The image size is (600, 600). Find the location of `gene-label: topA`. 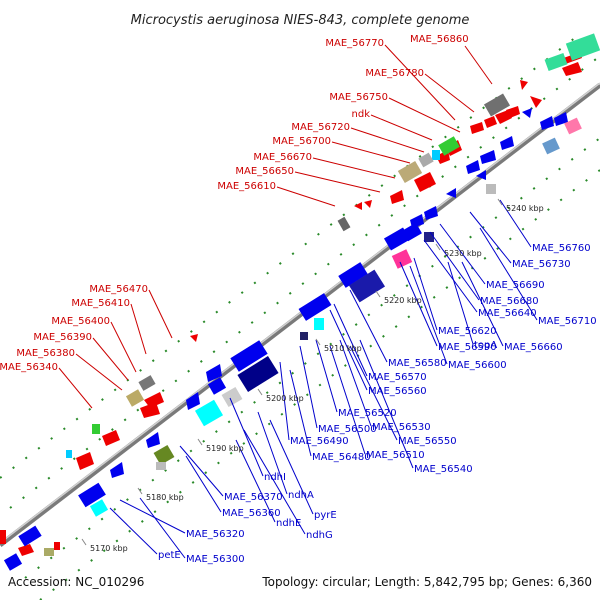

gene-label: topA is located at coordinates (485, 345).